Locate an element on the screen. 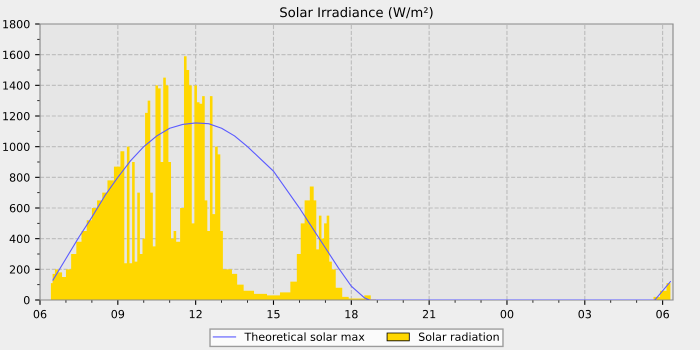 The height and width of the screenshot is (350, 700). y-tick-label: 1200 is located at coordinates (16, 116).